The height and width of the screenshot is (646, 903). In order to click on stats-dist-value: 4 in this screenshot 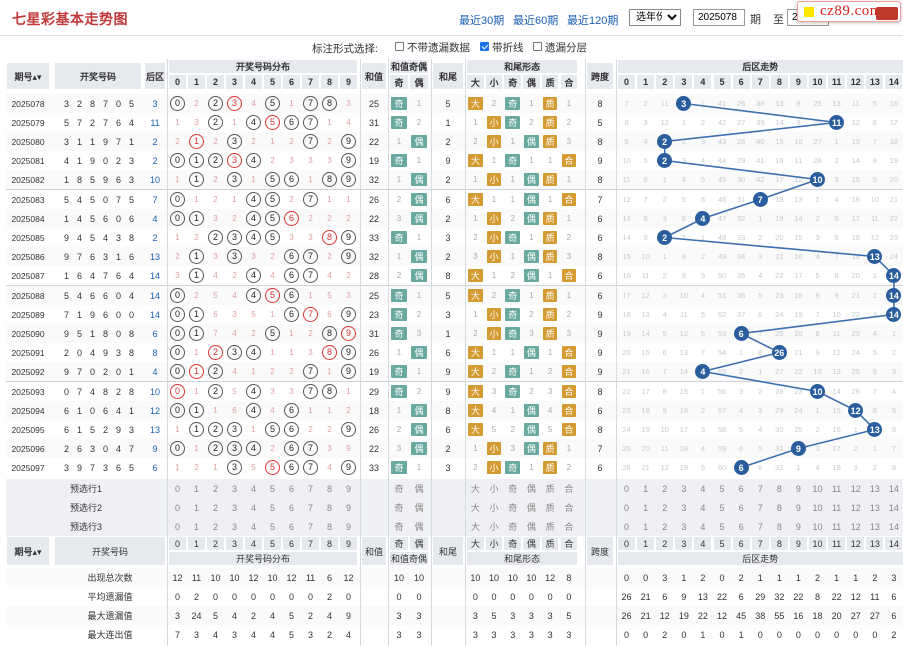, I will do `click(272, 634)`.